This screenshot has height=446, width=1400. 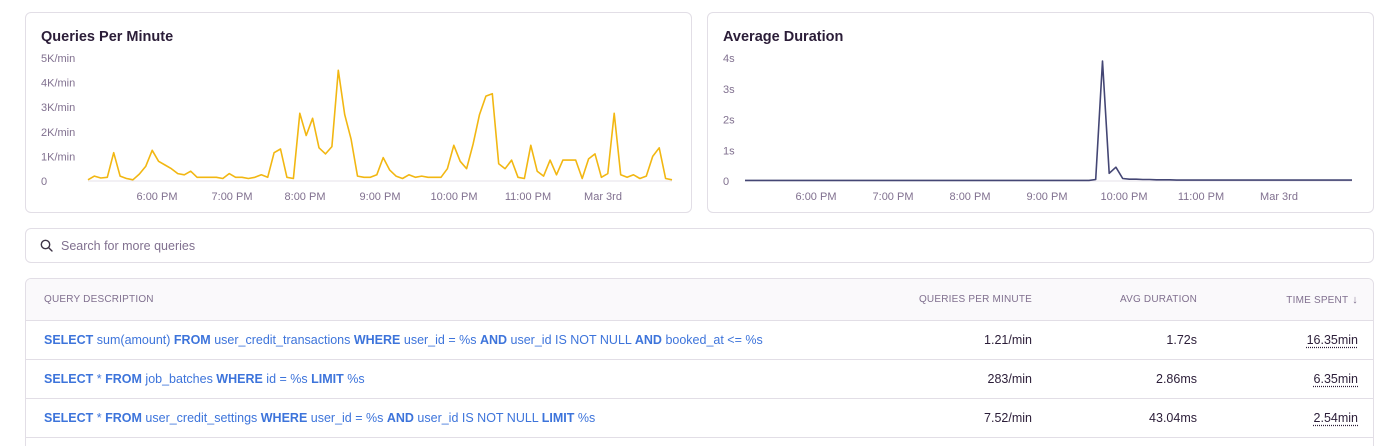 I want to click on avg-duration-value: 1.72s, so click(x=1181, y=340).